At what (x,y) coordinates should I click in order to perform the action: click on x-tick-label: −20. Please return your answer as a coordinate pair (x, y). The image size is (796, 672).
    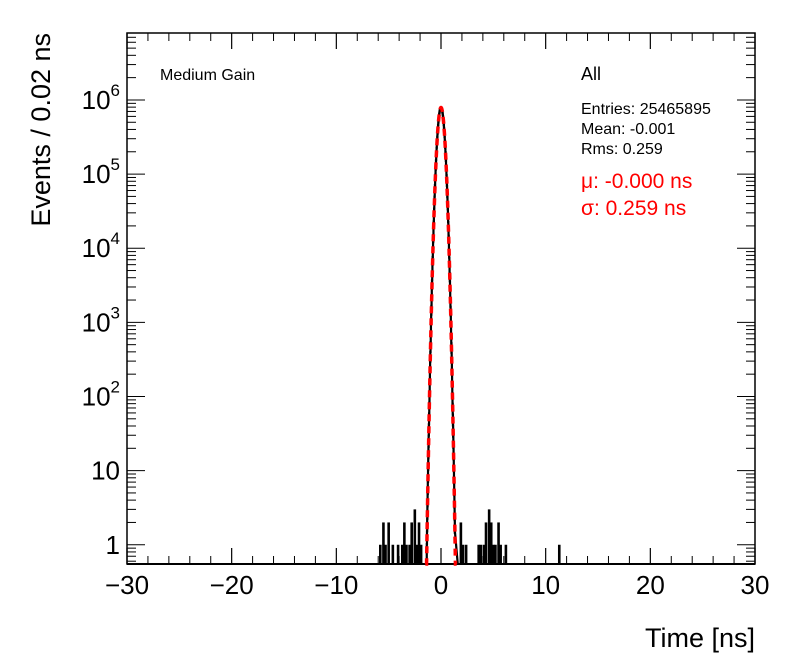
    Looking at the image, I should click on (232, 585).